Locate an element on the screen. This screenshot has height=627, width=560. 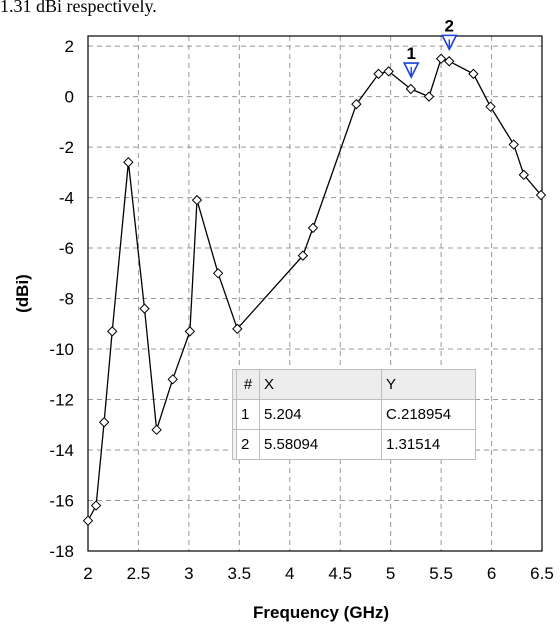
x-tick-label: 6 is located at coordinates (491, 573).